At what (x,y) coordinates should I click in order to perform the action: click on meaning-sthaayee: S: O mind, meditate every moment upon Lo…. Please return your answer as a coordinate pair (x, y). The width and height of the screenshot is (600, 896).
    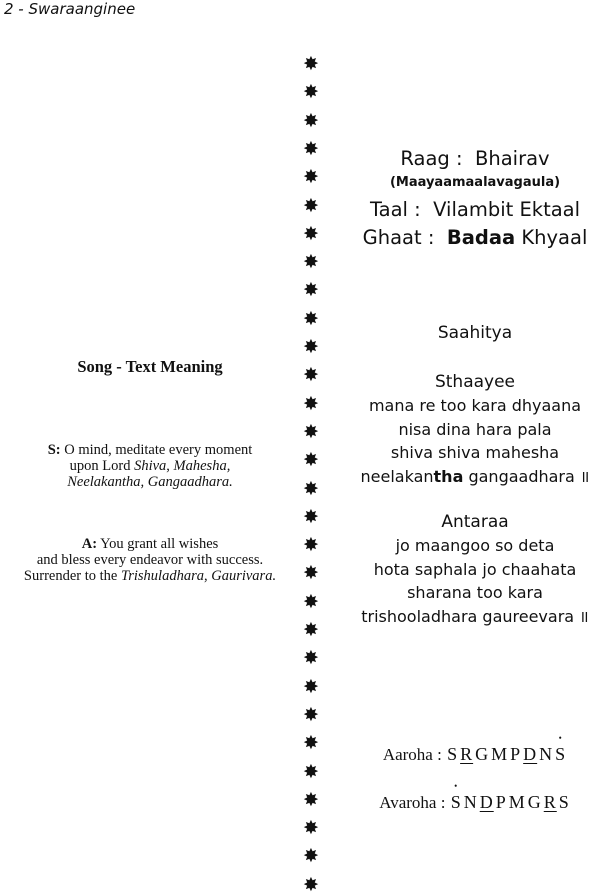
    Looking at the image, I should click on (150, 466).